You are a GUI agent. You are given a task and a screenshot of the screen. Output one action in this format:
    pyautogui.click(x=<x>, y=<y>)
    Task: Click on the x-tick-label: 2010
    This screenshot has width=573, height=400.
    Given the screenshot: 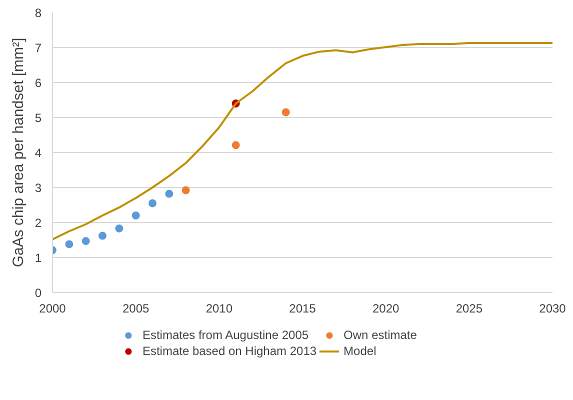 What is the action you would take?
    pyautogui.click(x=219, y=309)
    